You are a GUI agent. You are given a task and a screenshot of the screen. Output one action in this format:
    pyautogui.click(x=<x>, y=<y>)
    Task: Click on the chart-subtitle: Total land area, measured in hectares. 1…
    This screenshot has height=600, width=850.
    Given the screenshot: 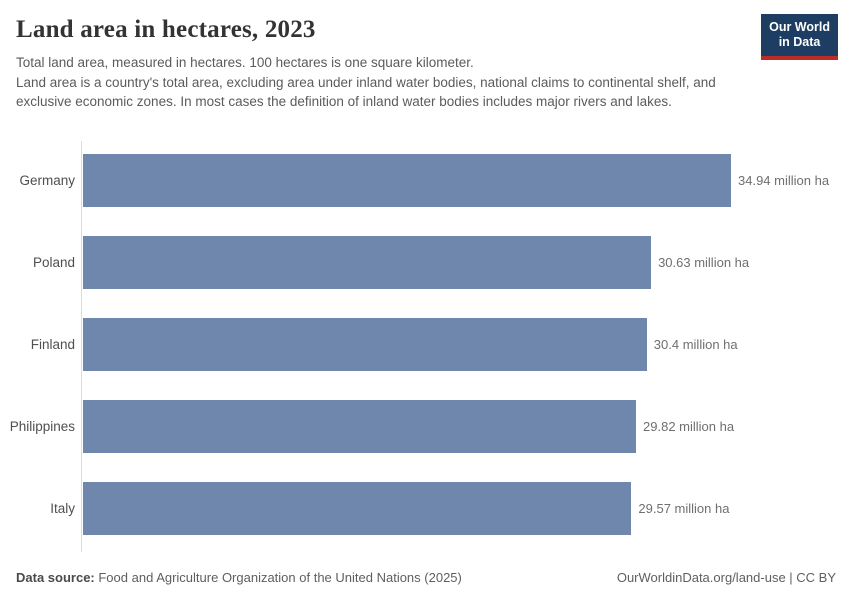 What is the action you would take?
    pyautogui.click(x=383, y=82)
    